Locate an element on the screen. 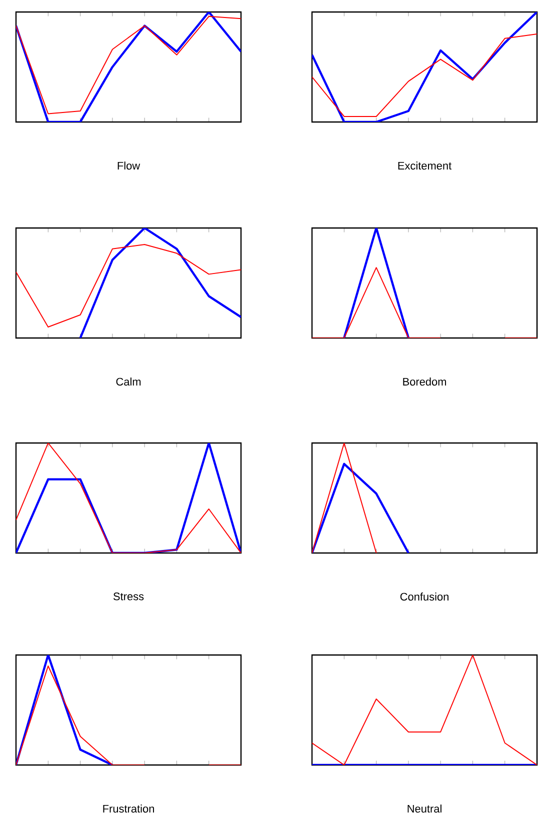  text: Neutral is located at coordinates (425, 808).